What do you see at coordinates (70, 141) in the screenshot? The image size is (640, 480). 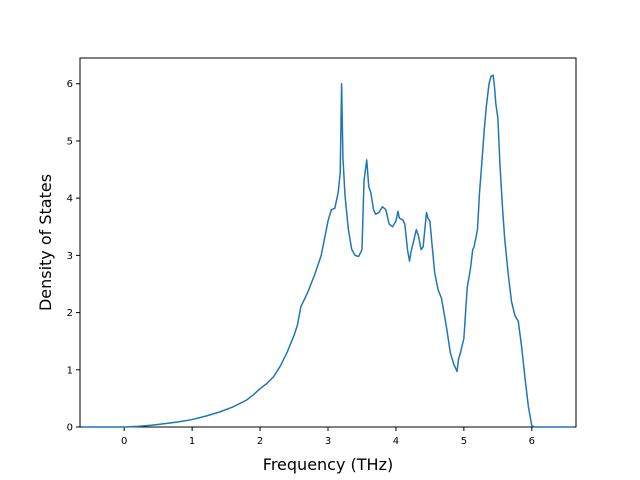 I see `y-tick-label: 5` at bounding box center [70, 141].